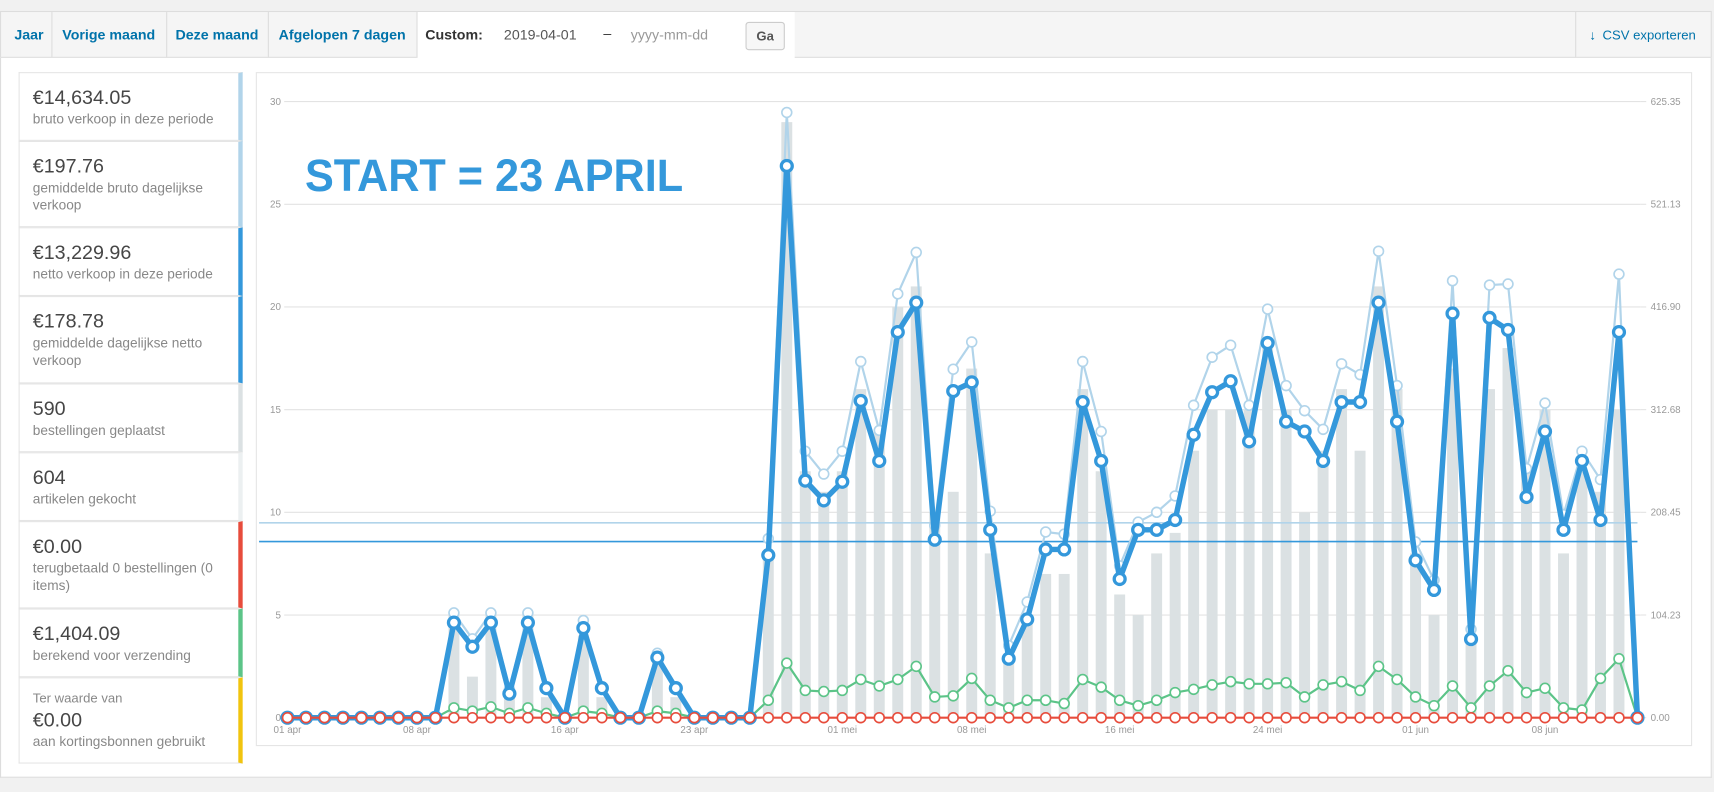 This screenshot has width=1714, height=792. What do you see at coordinates (30, 35) in the screenshot?
I see `range-tab: Jaar` at bounding box center [30, 35].